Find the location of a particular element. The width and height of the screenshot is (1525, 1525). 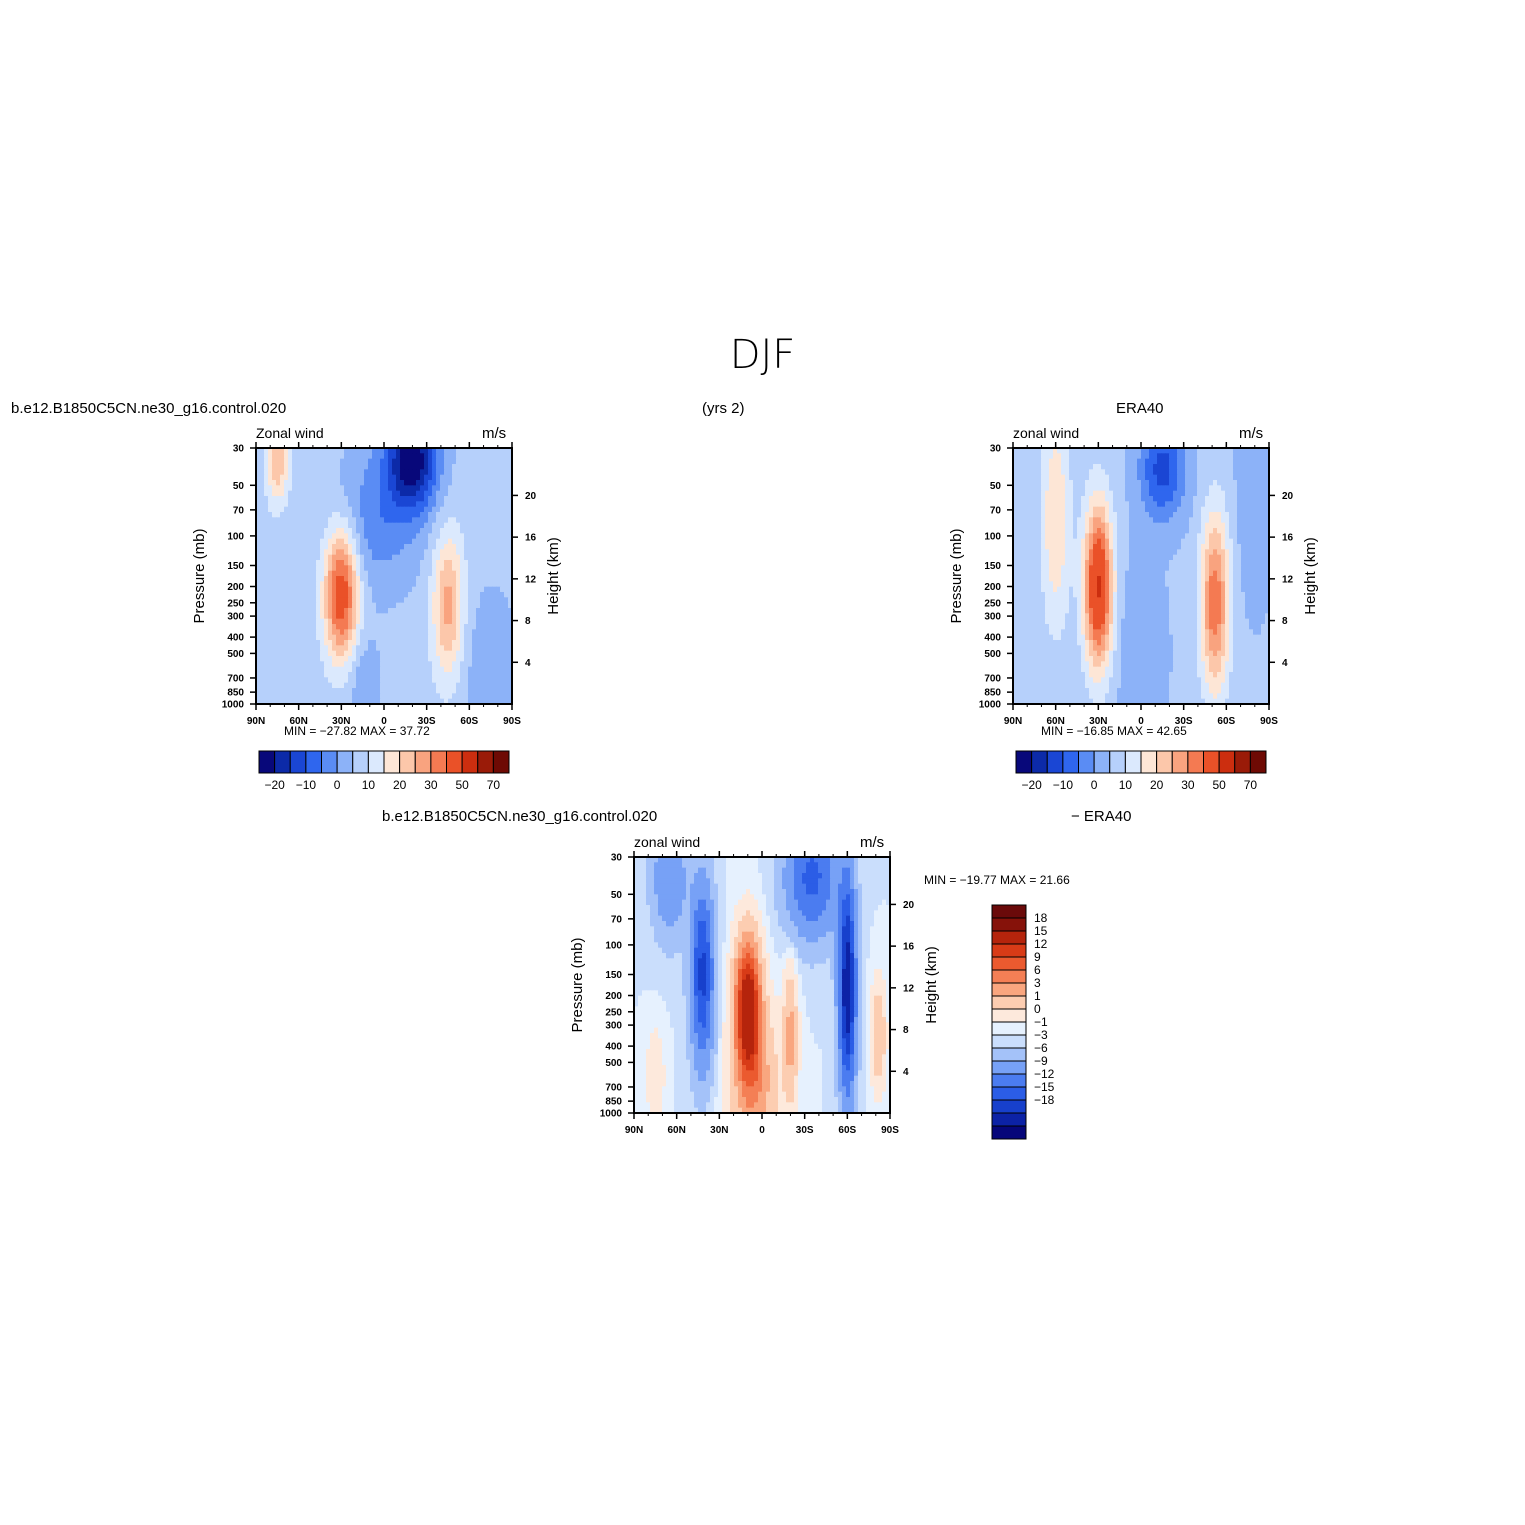

x-tick-label: 90N is located at coordinates (256, 721).